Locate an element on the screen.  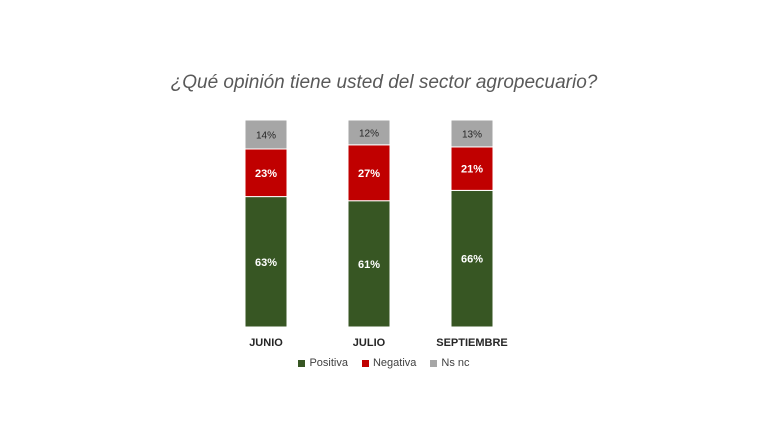
legend-label-negativa: Negativa is located at coordinates (394, 363).